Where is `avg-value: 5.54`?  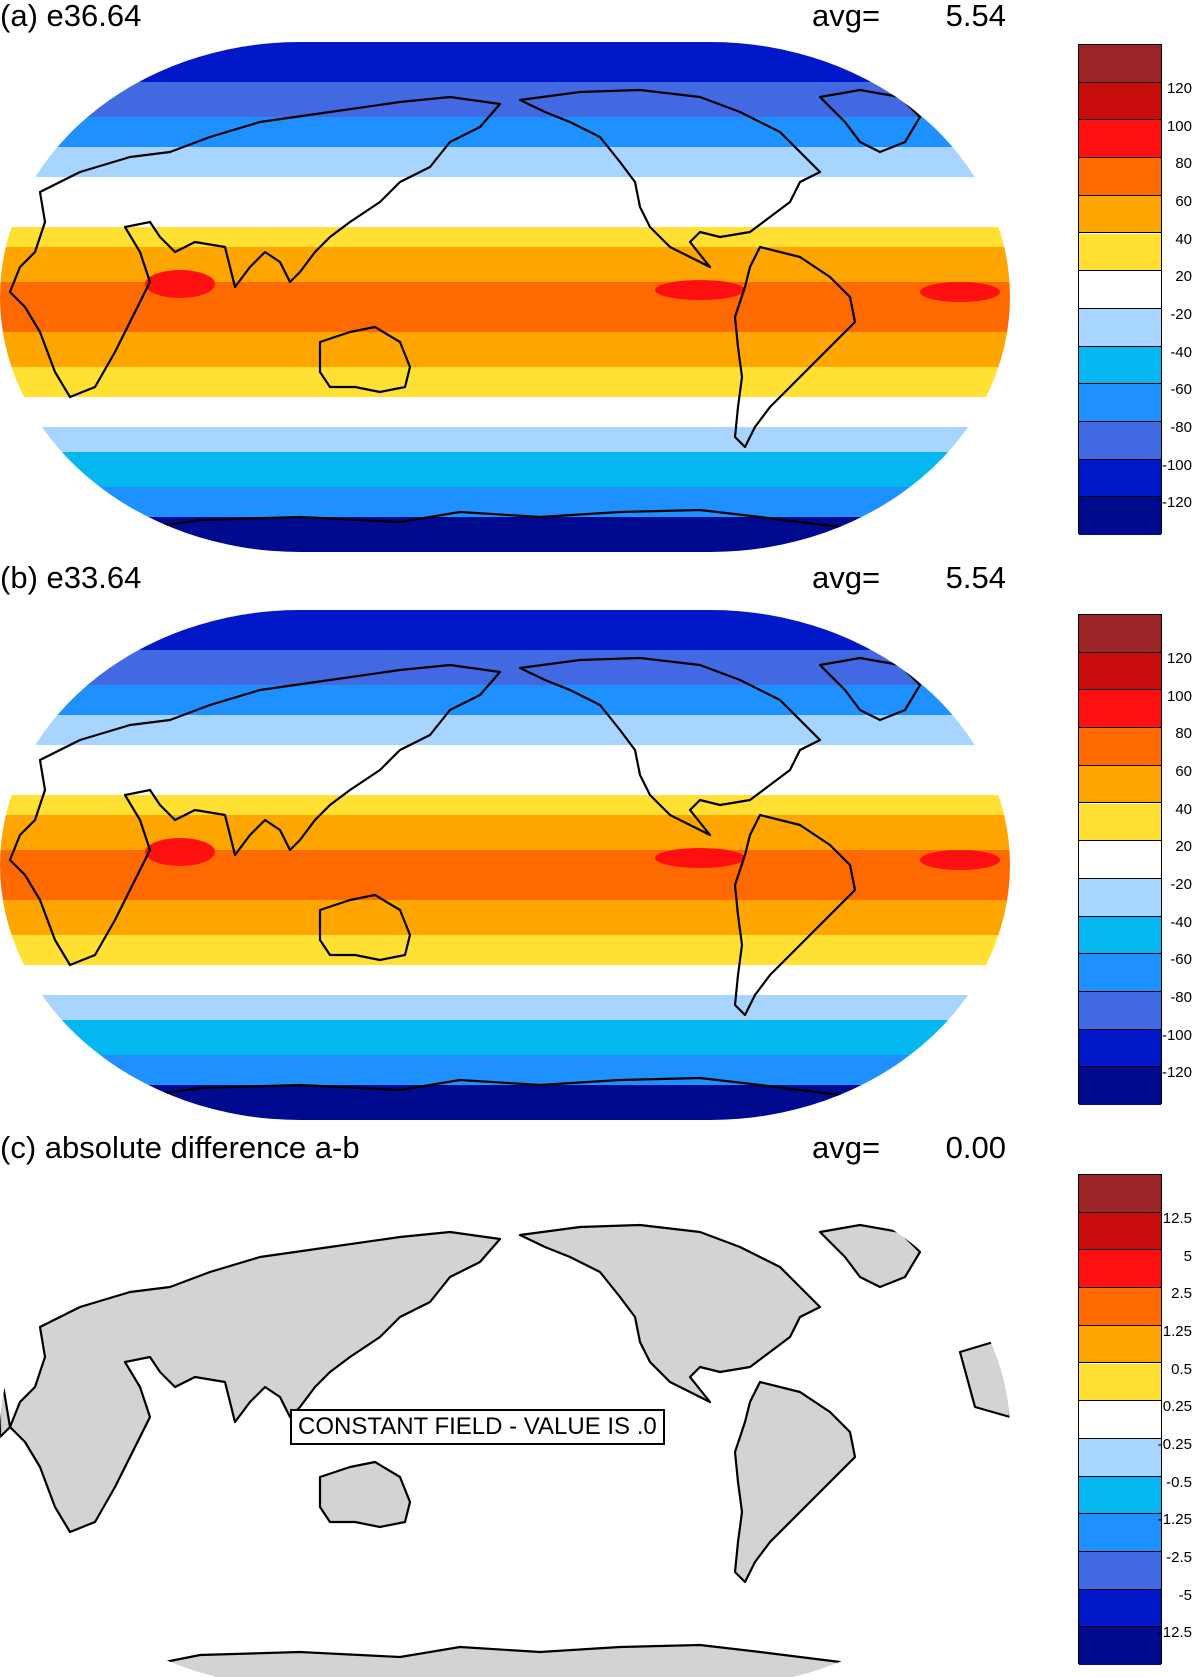
avg-value: 5.54 is located at coordinates (975, 16).